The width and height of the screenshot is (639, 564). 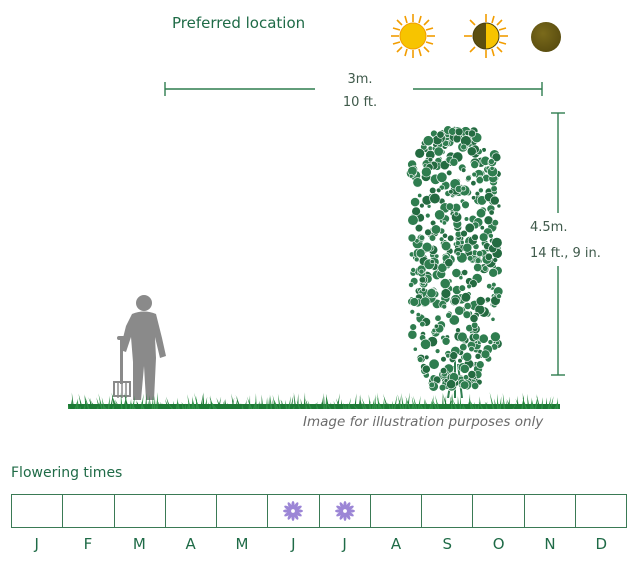 I want to click on month-label: D, so click(x=601, y=544).